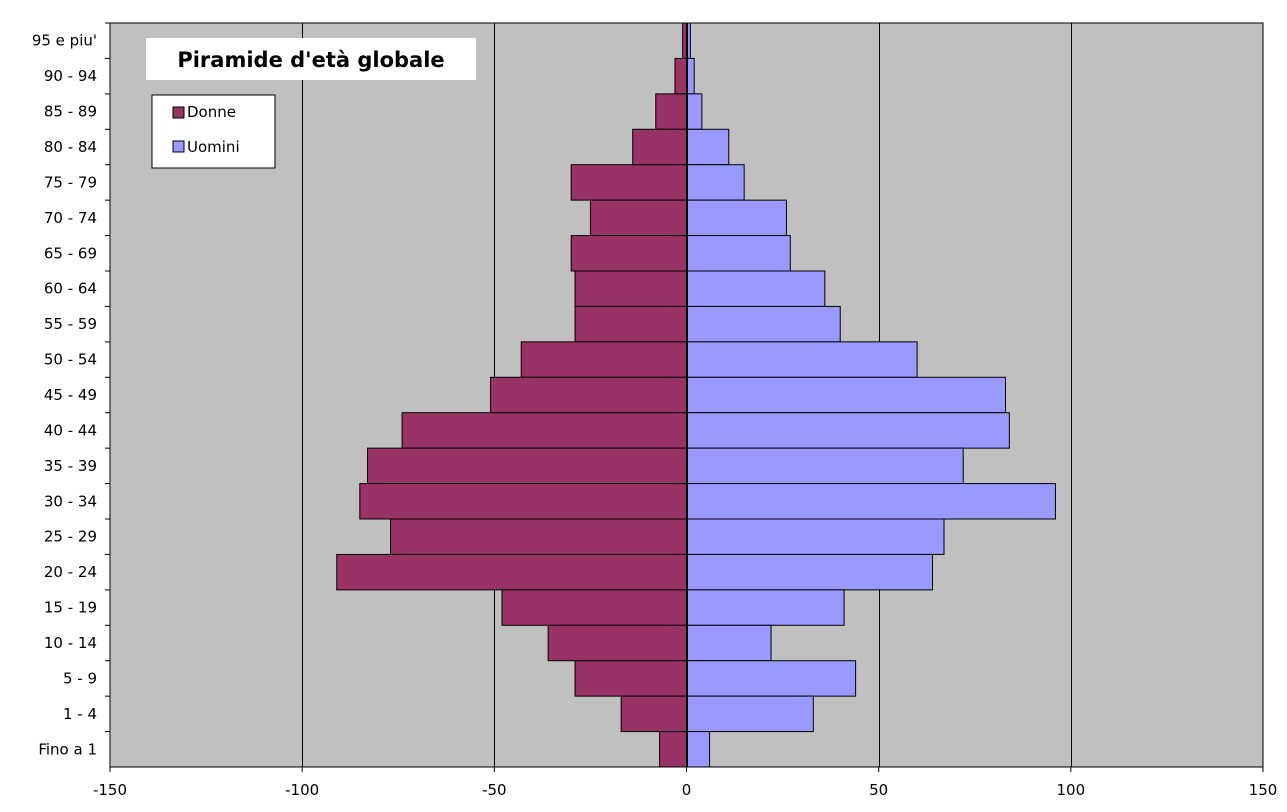  I want to click on y-tick-label: 40 - 44, so click(70, 430).